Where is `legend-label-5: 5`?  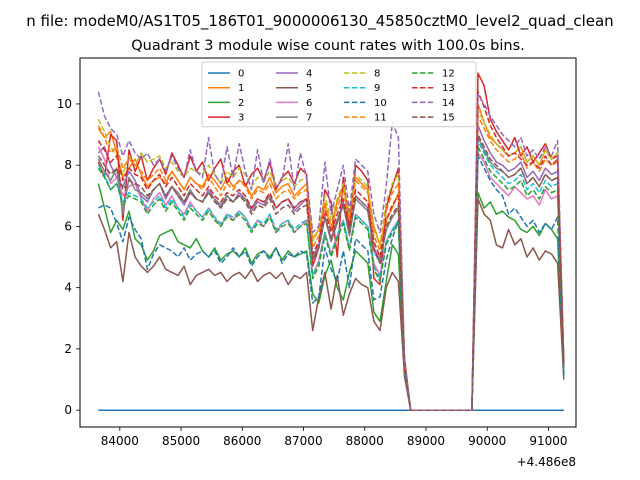
legend-label-5: 5 is located at coordinates (309, 88).